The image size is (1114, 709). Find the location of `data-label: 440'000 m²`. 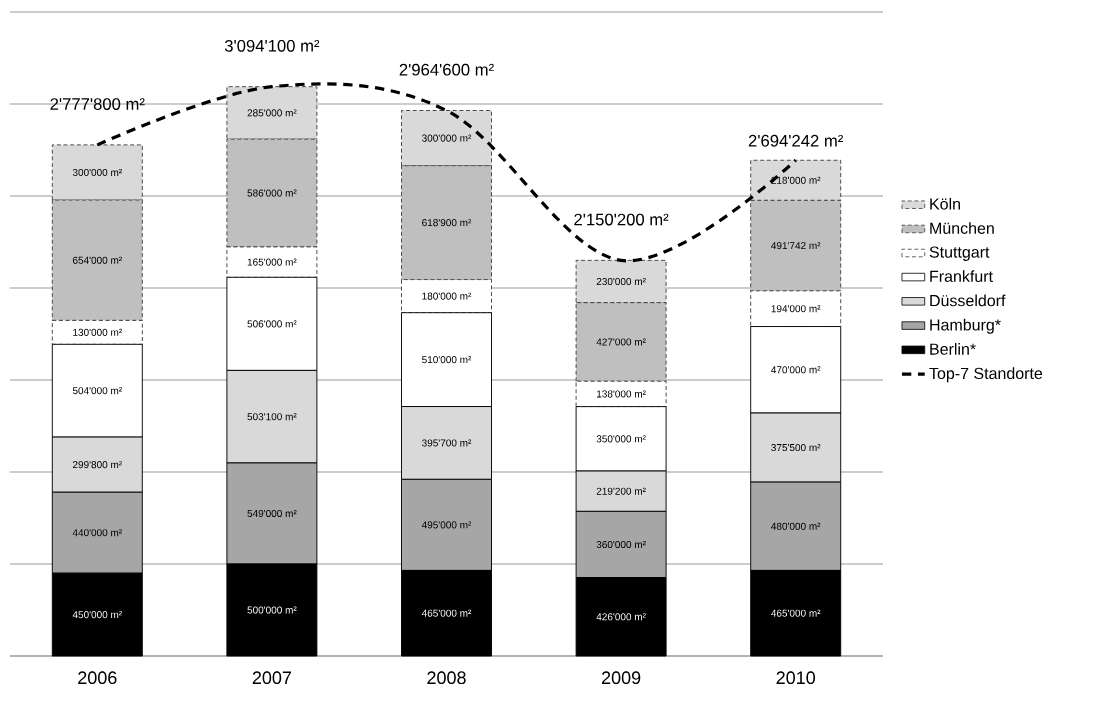

data-label: 440'000 m² is located at coordinates (97, 533).